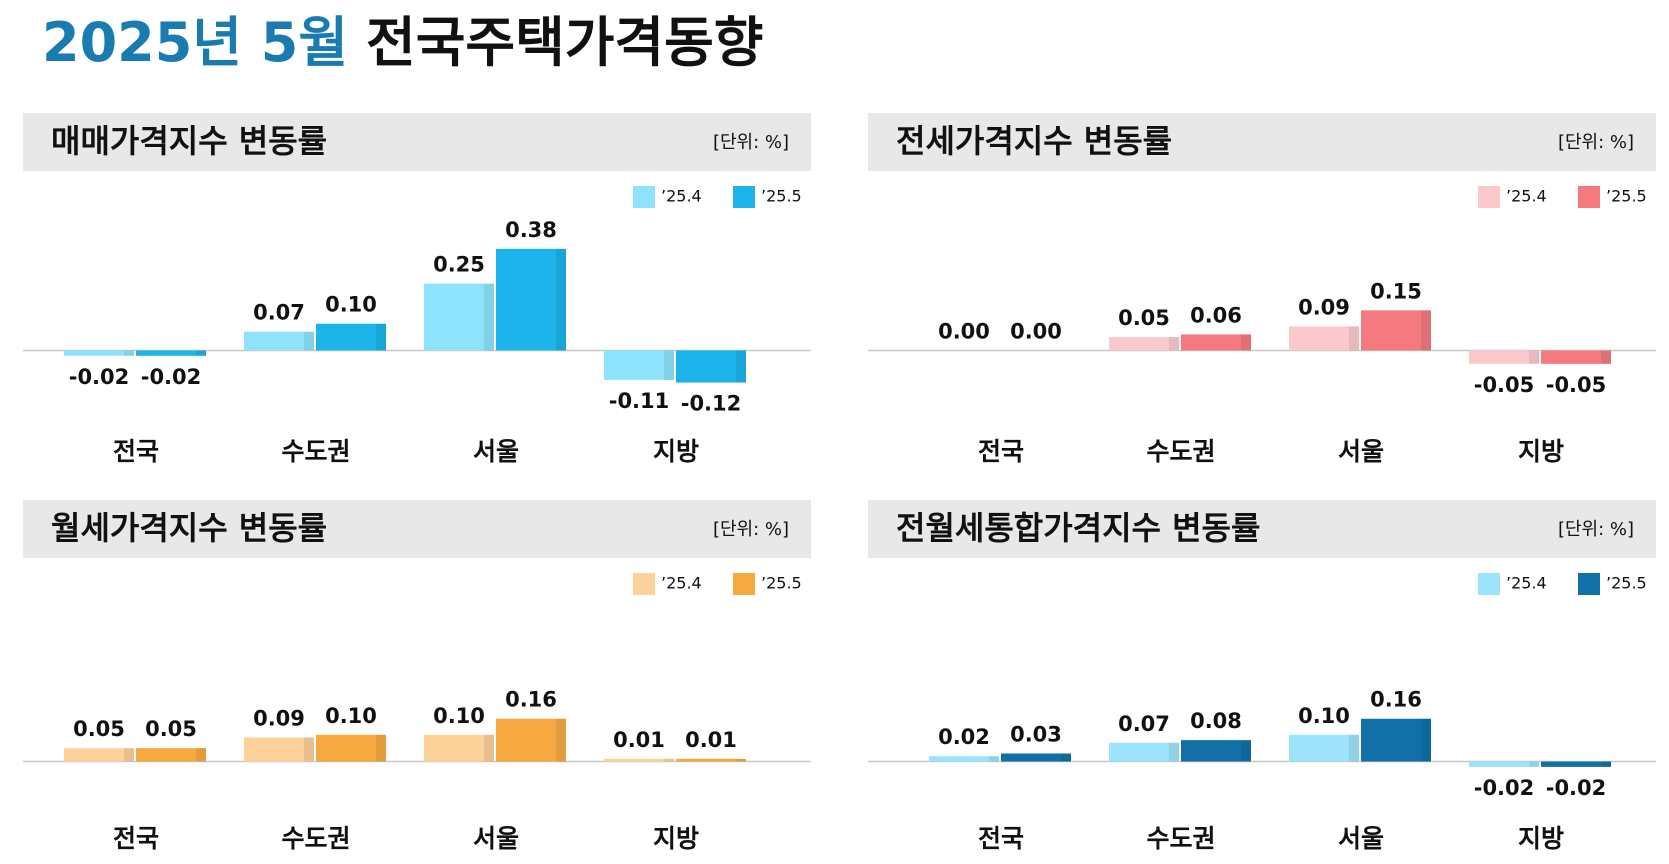  What do you see at coordinates (639, 401) in the screenshot?
I see `value-label: -0.11` at bounding box center [639, 401].